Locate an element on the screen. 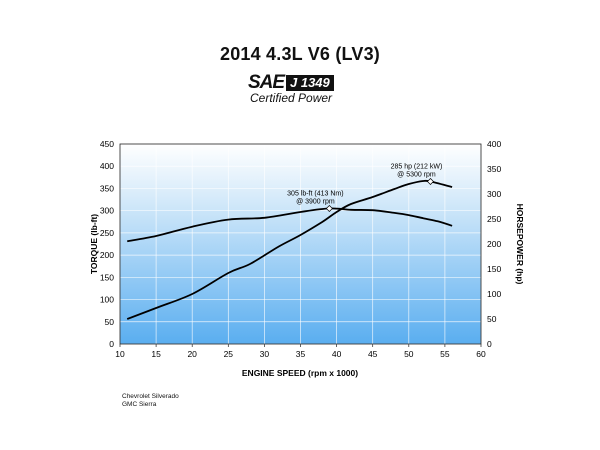  x-tick-label: 55 is located at coordinates (445, 354).